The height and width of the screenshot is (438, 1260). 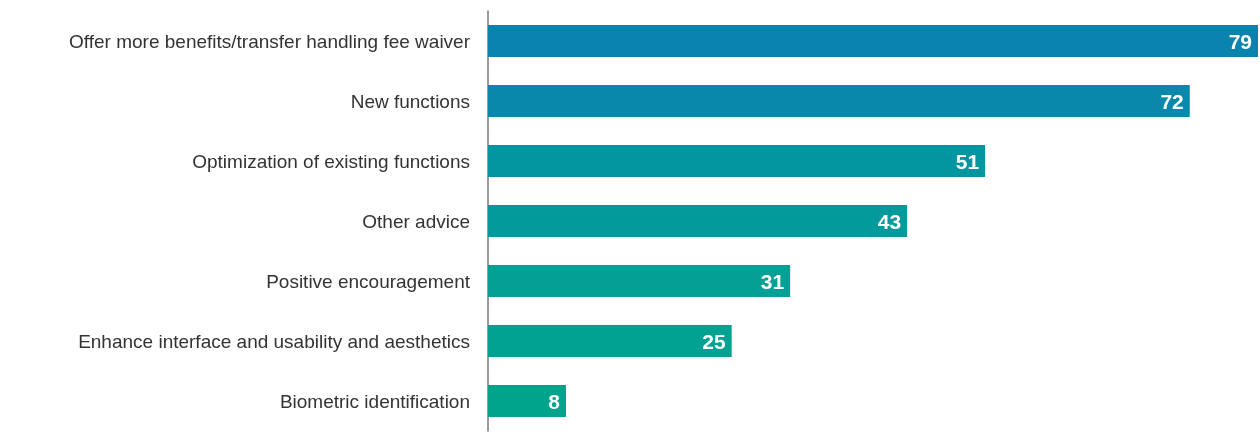 I want to click on data-label: 31, so click(x=772, y=281).